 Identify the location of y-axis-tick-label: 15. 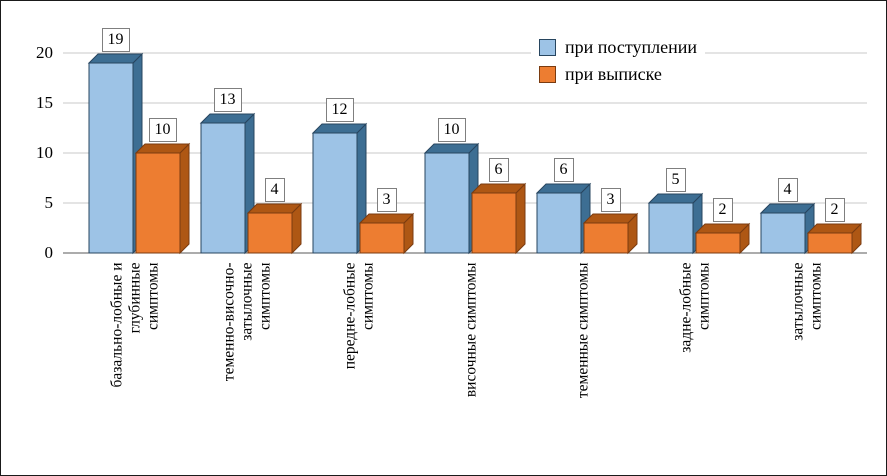
(44, 102).